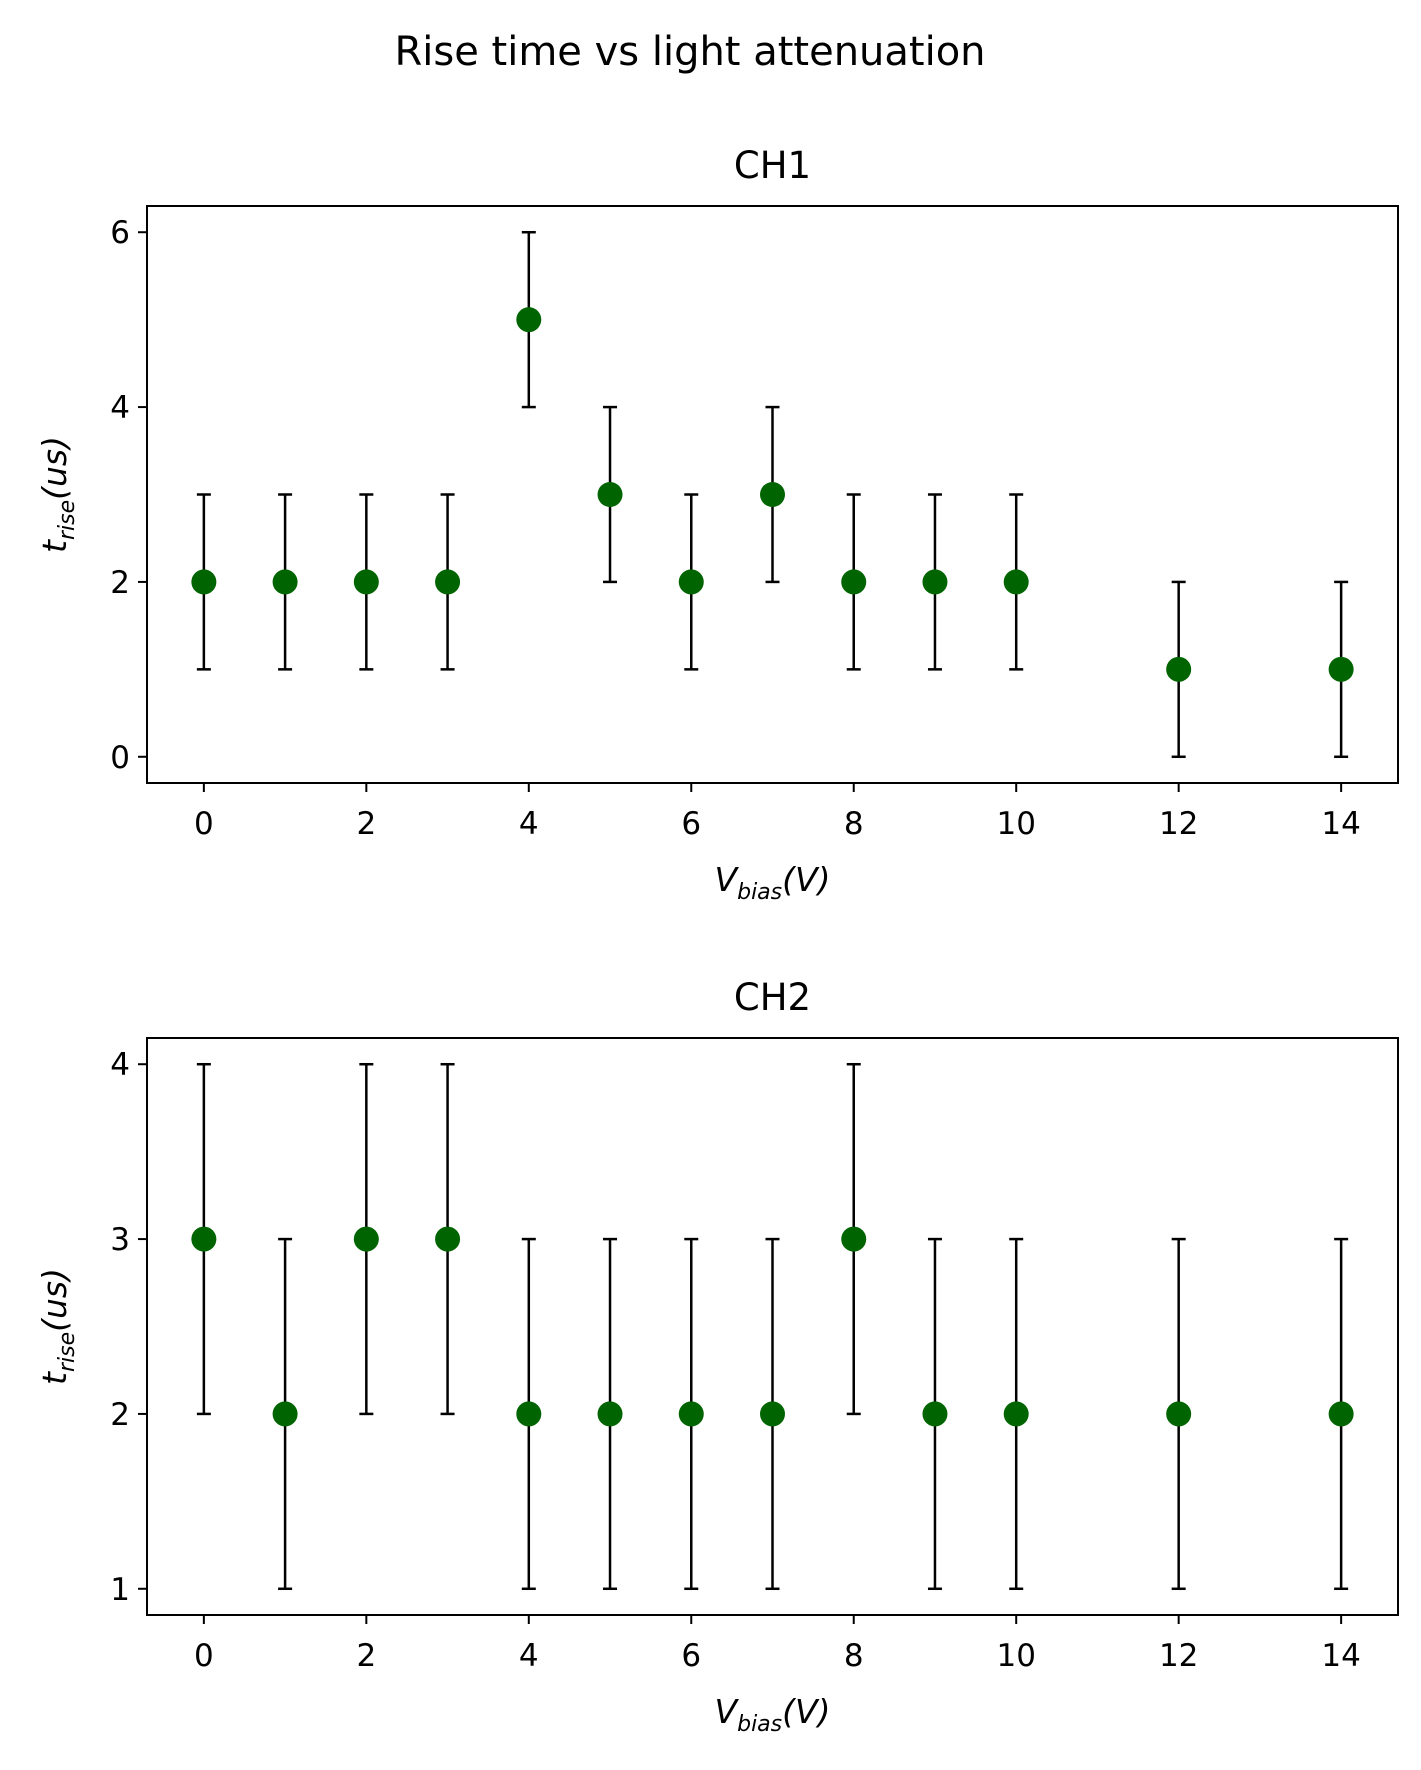 The width and height of the screenshot is (1421, 1770). Describe the element at coordinates (120, 1240) in the screenshot. I see `y-tick-label: 3` at that location.